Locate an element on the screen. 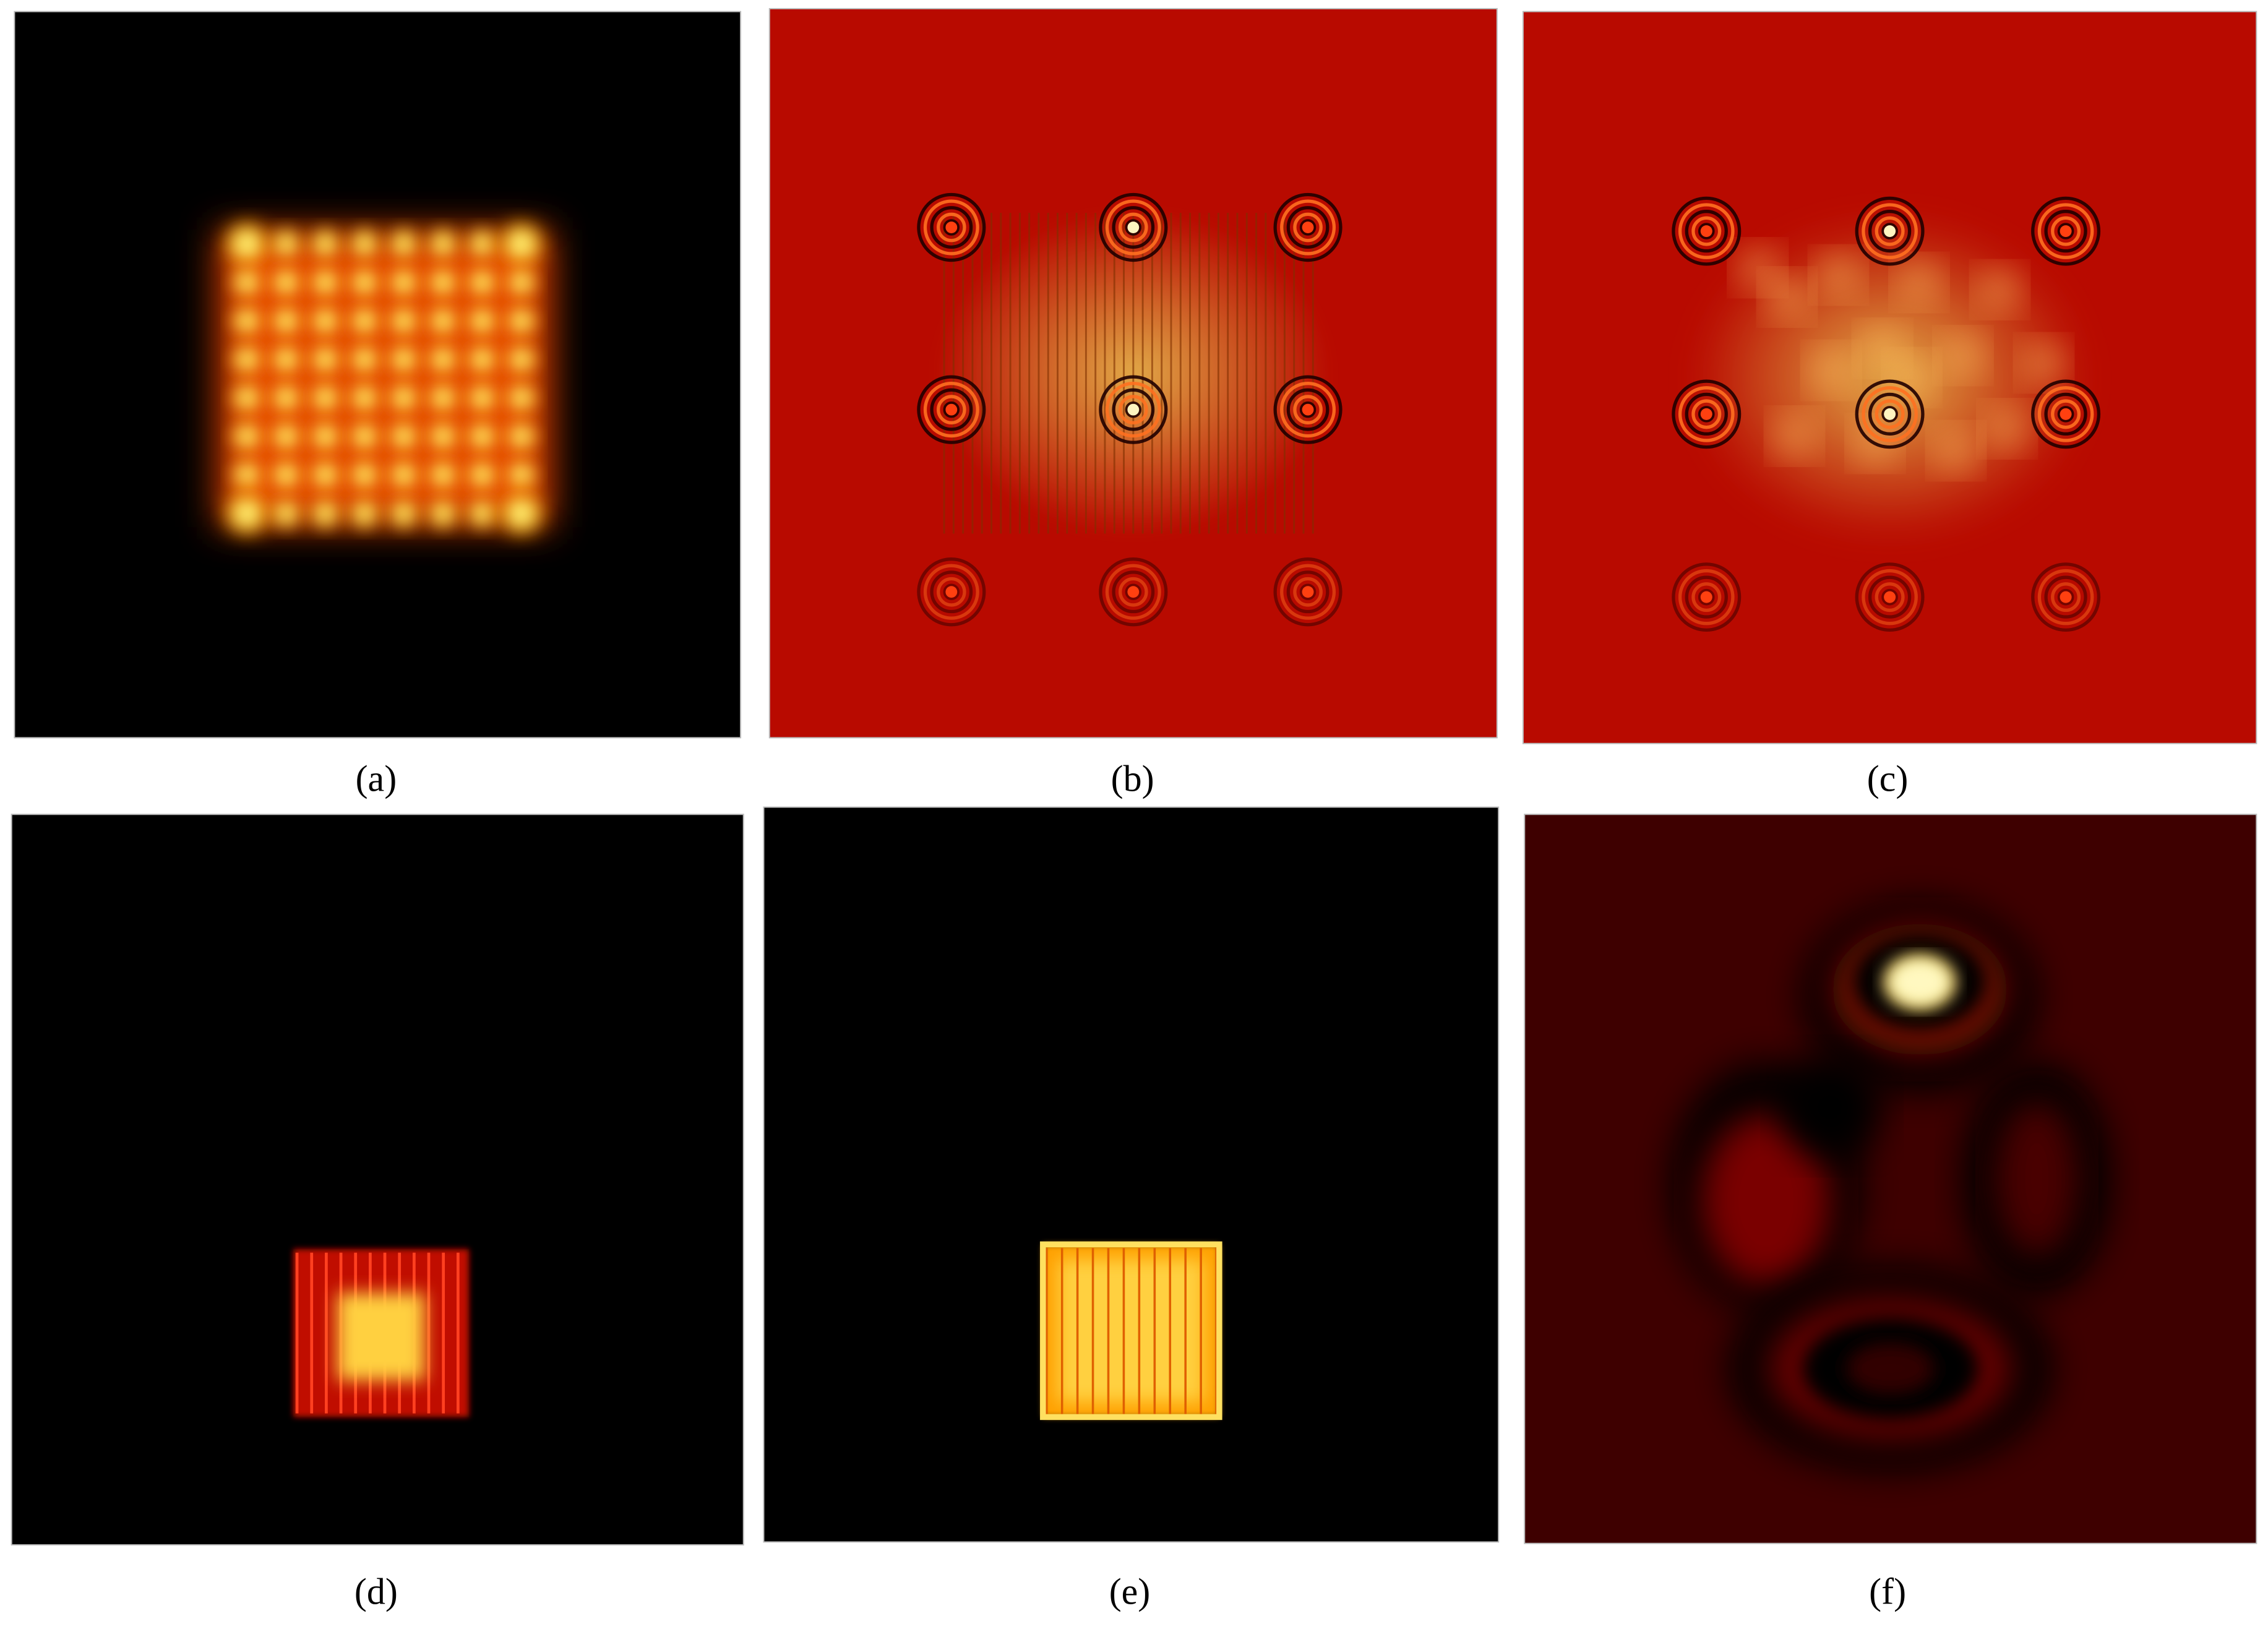  background is located at coordinates (1131, 1174).